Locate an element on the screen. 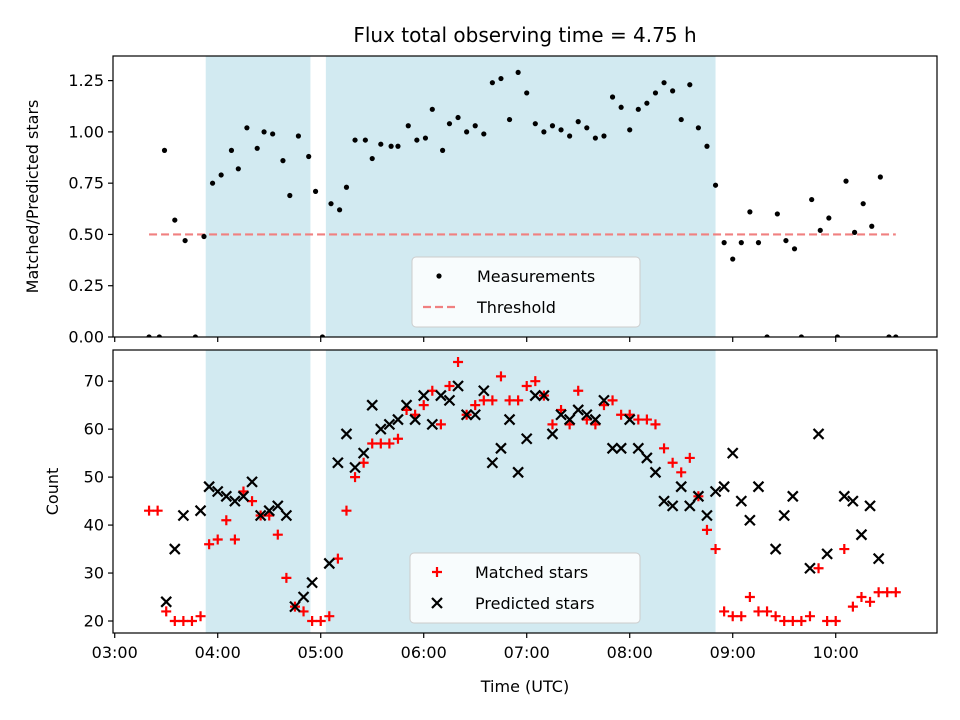 The image size is (960, 720). y-axis-label: Matched/Predicted stars is located at coordinates (32, 197).